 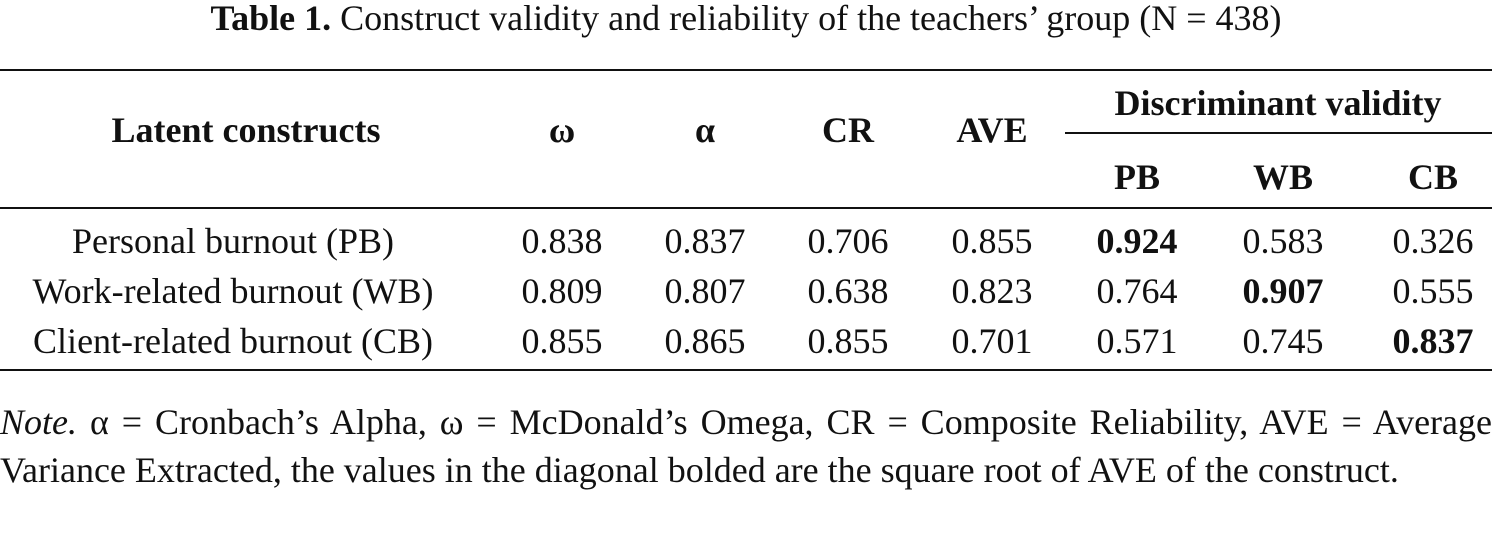 What do you see at coordinates (38, 422) in the screenshot?
I see `note-label: Note.` at bounding box center [38, 422].